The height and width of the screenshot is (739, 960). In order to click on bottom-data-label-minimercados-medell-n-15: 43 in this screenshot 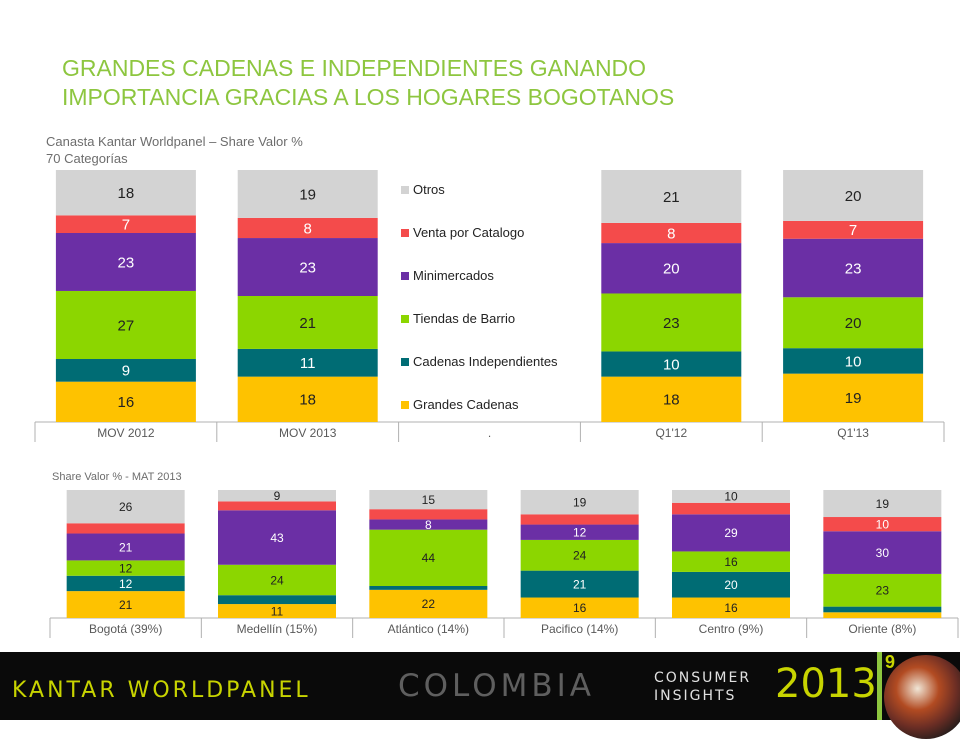, I will do `click(277, 538)`.